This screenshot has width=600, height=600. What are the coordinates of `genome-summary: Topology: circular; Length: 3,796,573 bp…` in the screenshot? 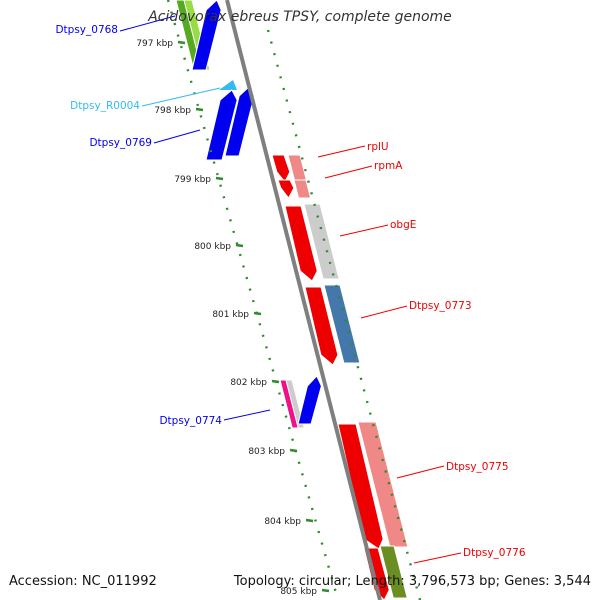 It's located at (412, 581).